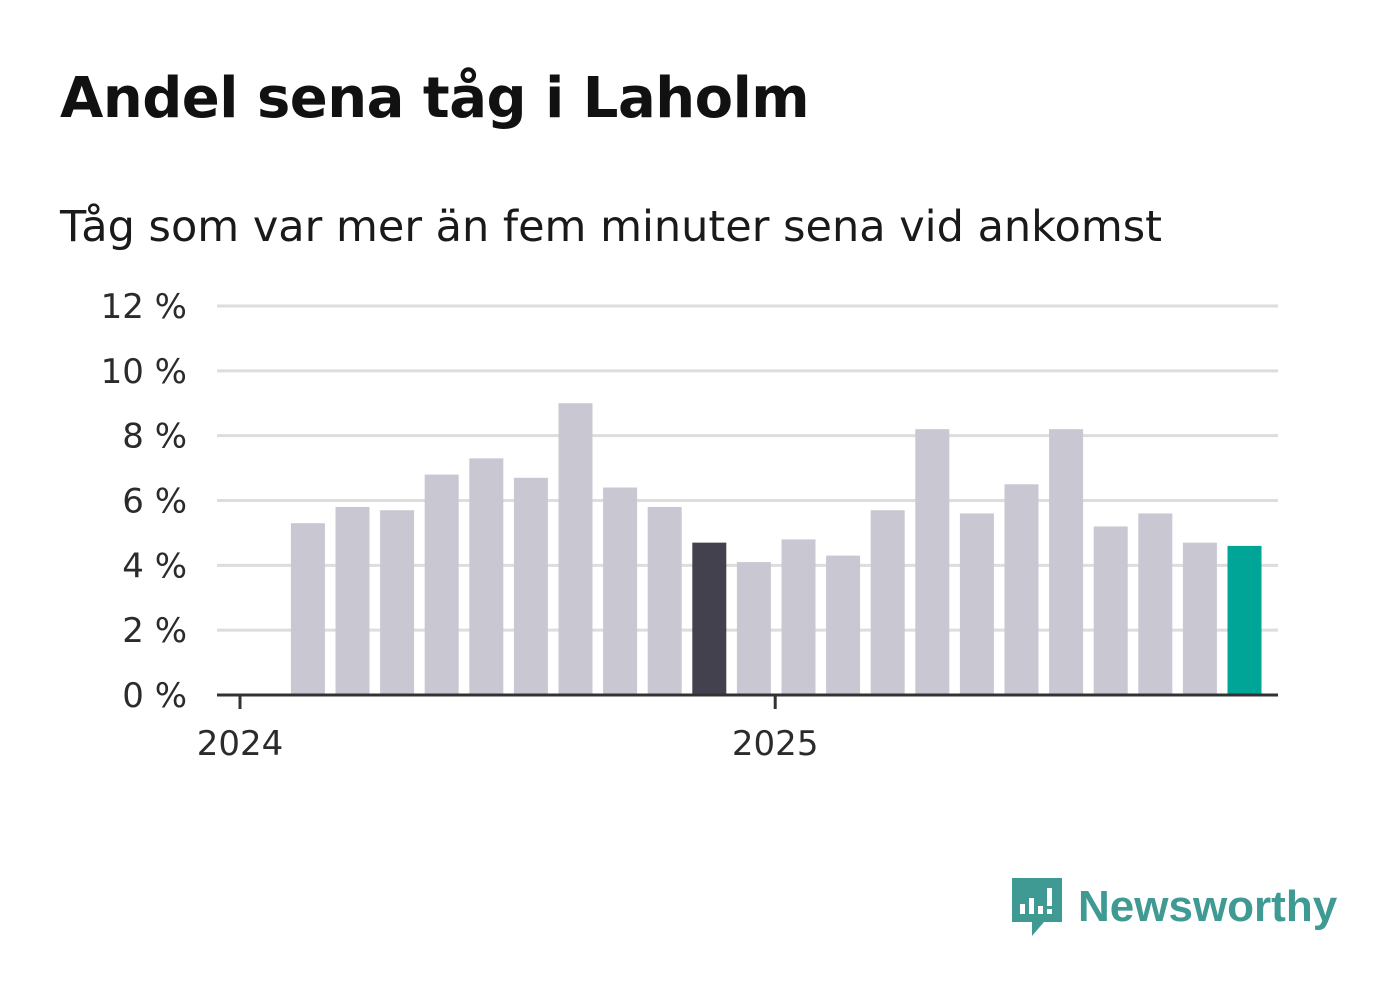 This screenshot has width=1382, height=999. I want to click on brand-logo: Newsworthy, so click(1173, 907).